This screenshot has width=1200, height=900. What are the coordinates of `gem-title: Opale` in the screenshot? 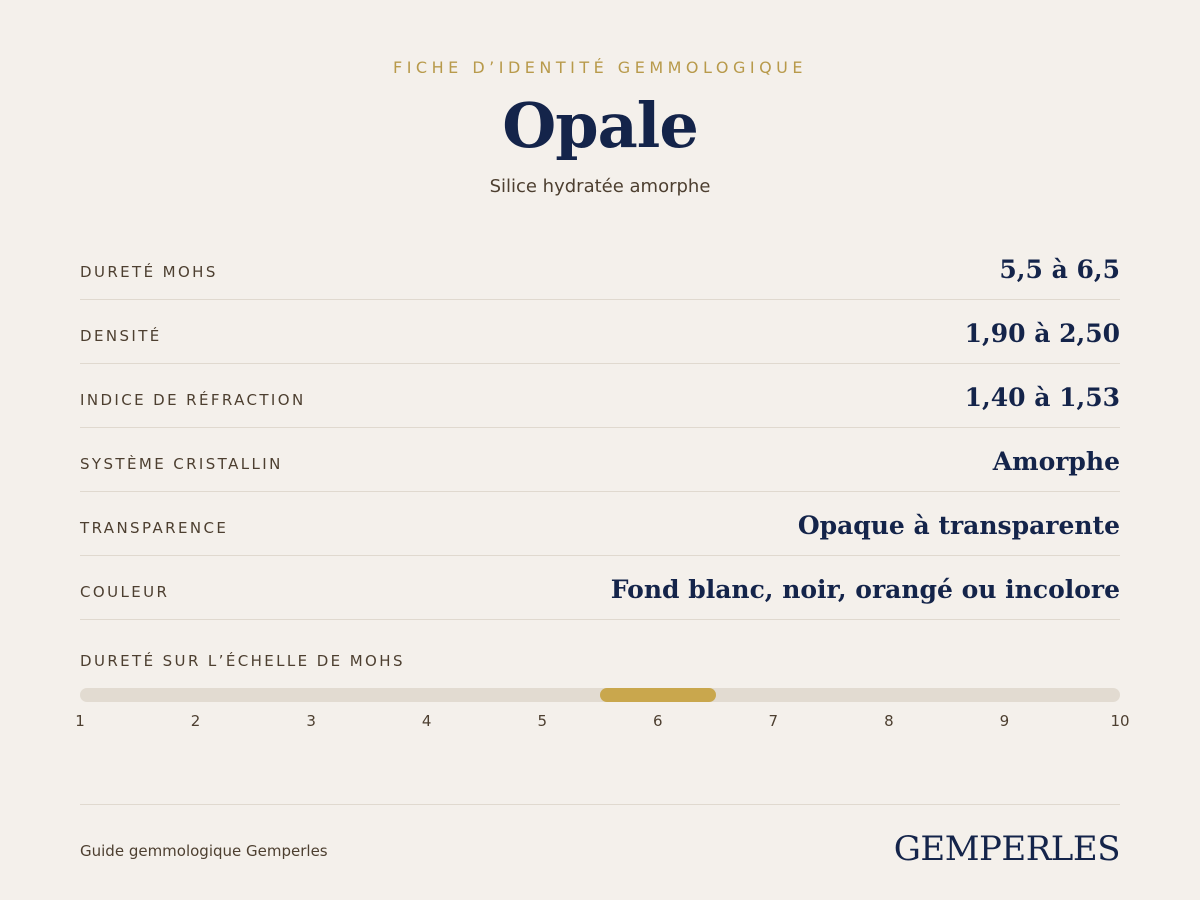 It's located at (600, 125).